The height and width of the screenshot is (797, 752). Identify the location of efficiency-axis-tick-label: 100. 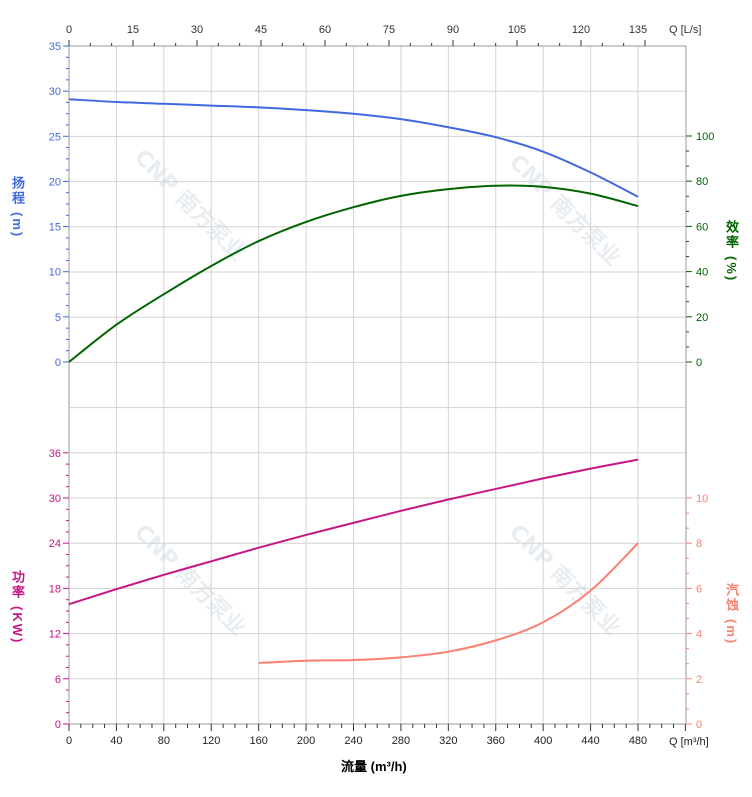
(705, 137).